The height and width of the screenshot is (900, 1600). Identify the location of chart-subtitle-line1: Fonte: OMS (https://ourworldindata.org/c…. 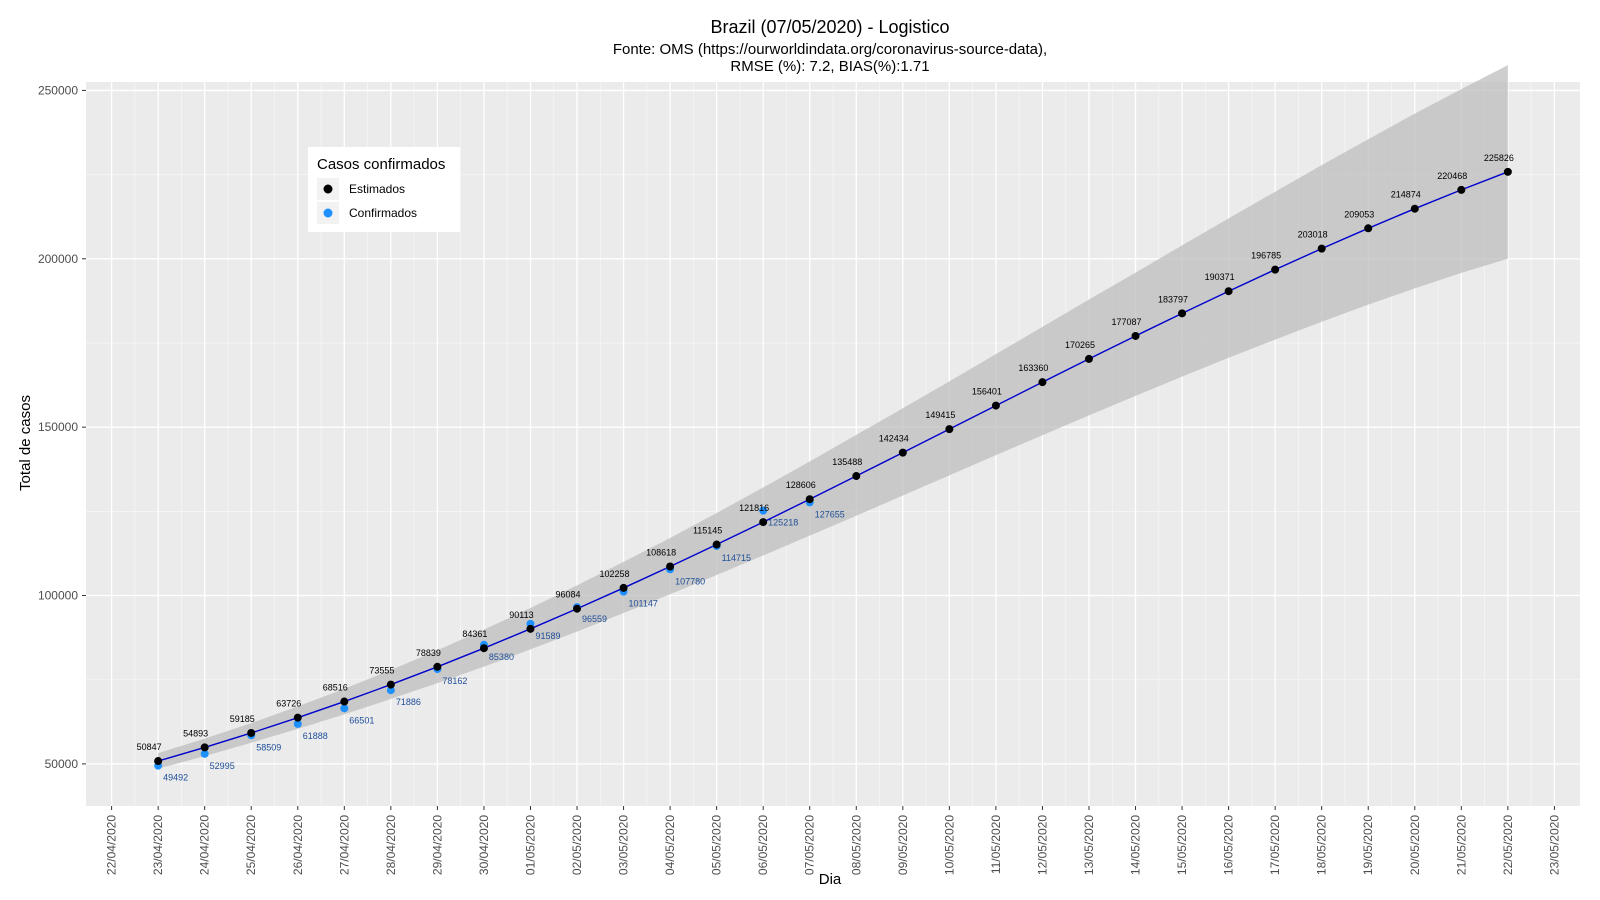
(830, 49).